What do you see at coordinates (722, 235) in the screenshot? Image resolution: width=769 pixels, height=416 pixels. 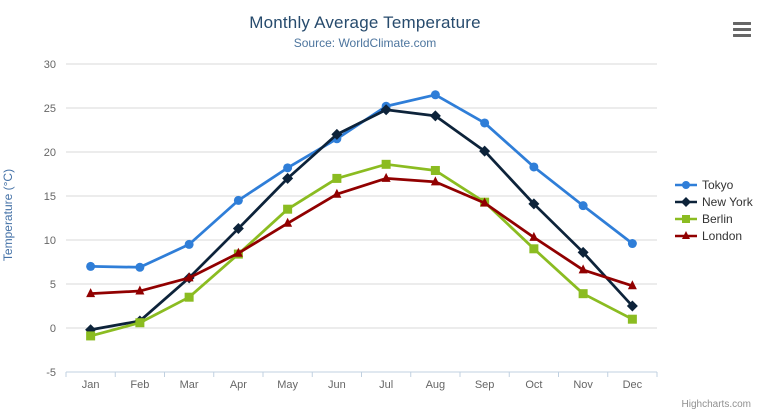 I see `legend-item-label: London` at bounding box center [722, 235].